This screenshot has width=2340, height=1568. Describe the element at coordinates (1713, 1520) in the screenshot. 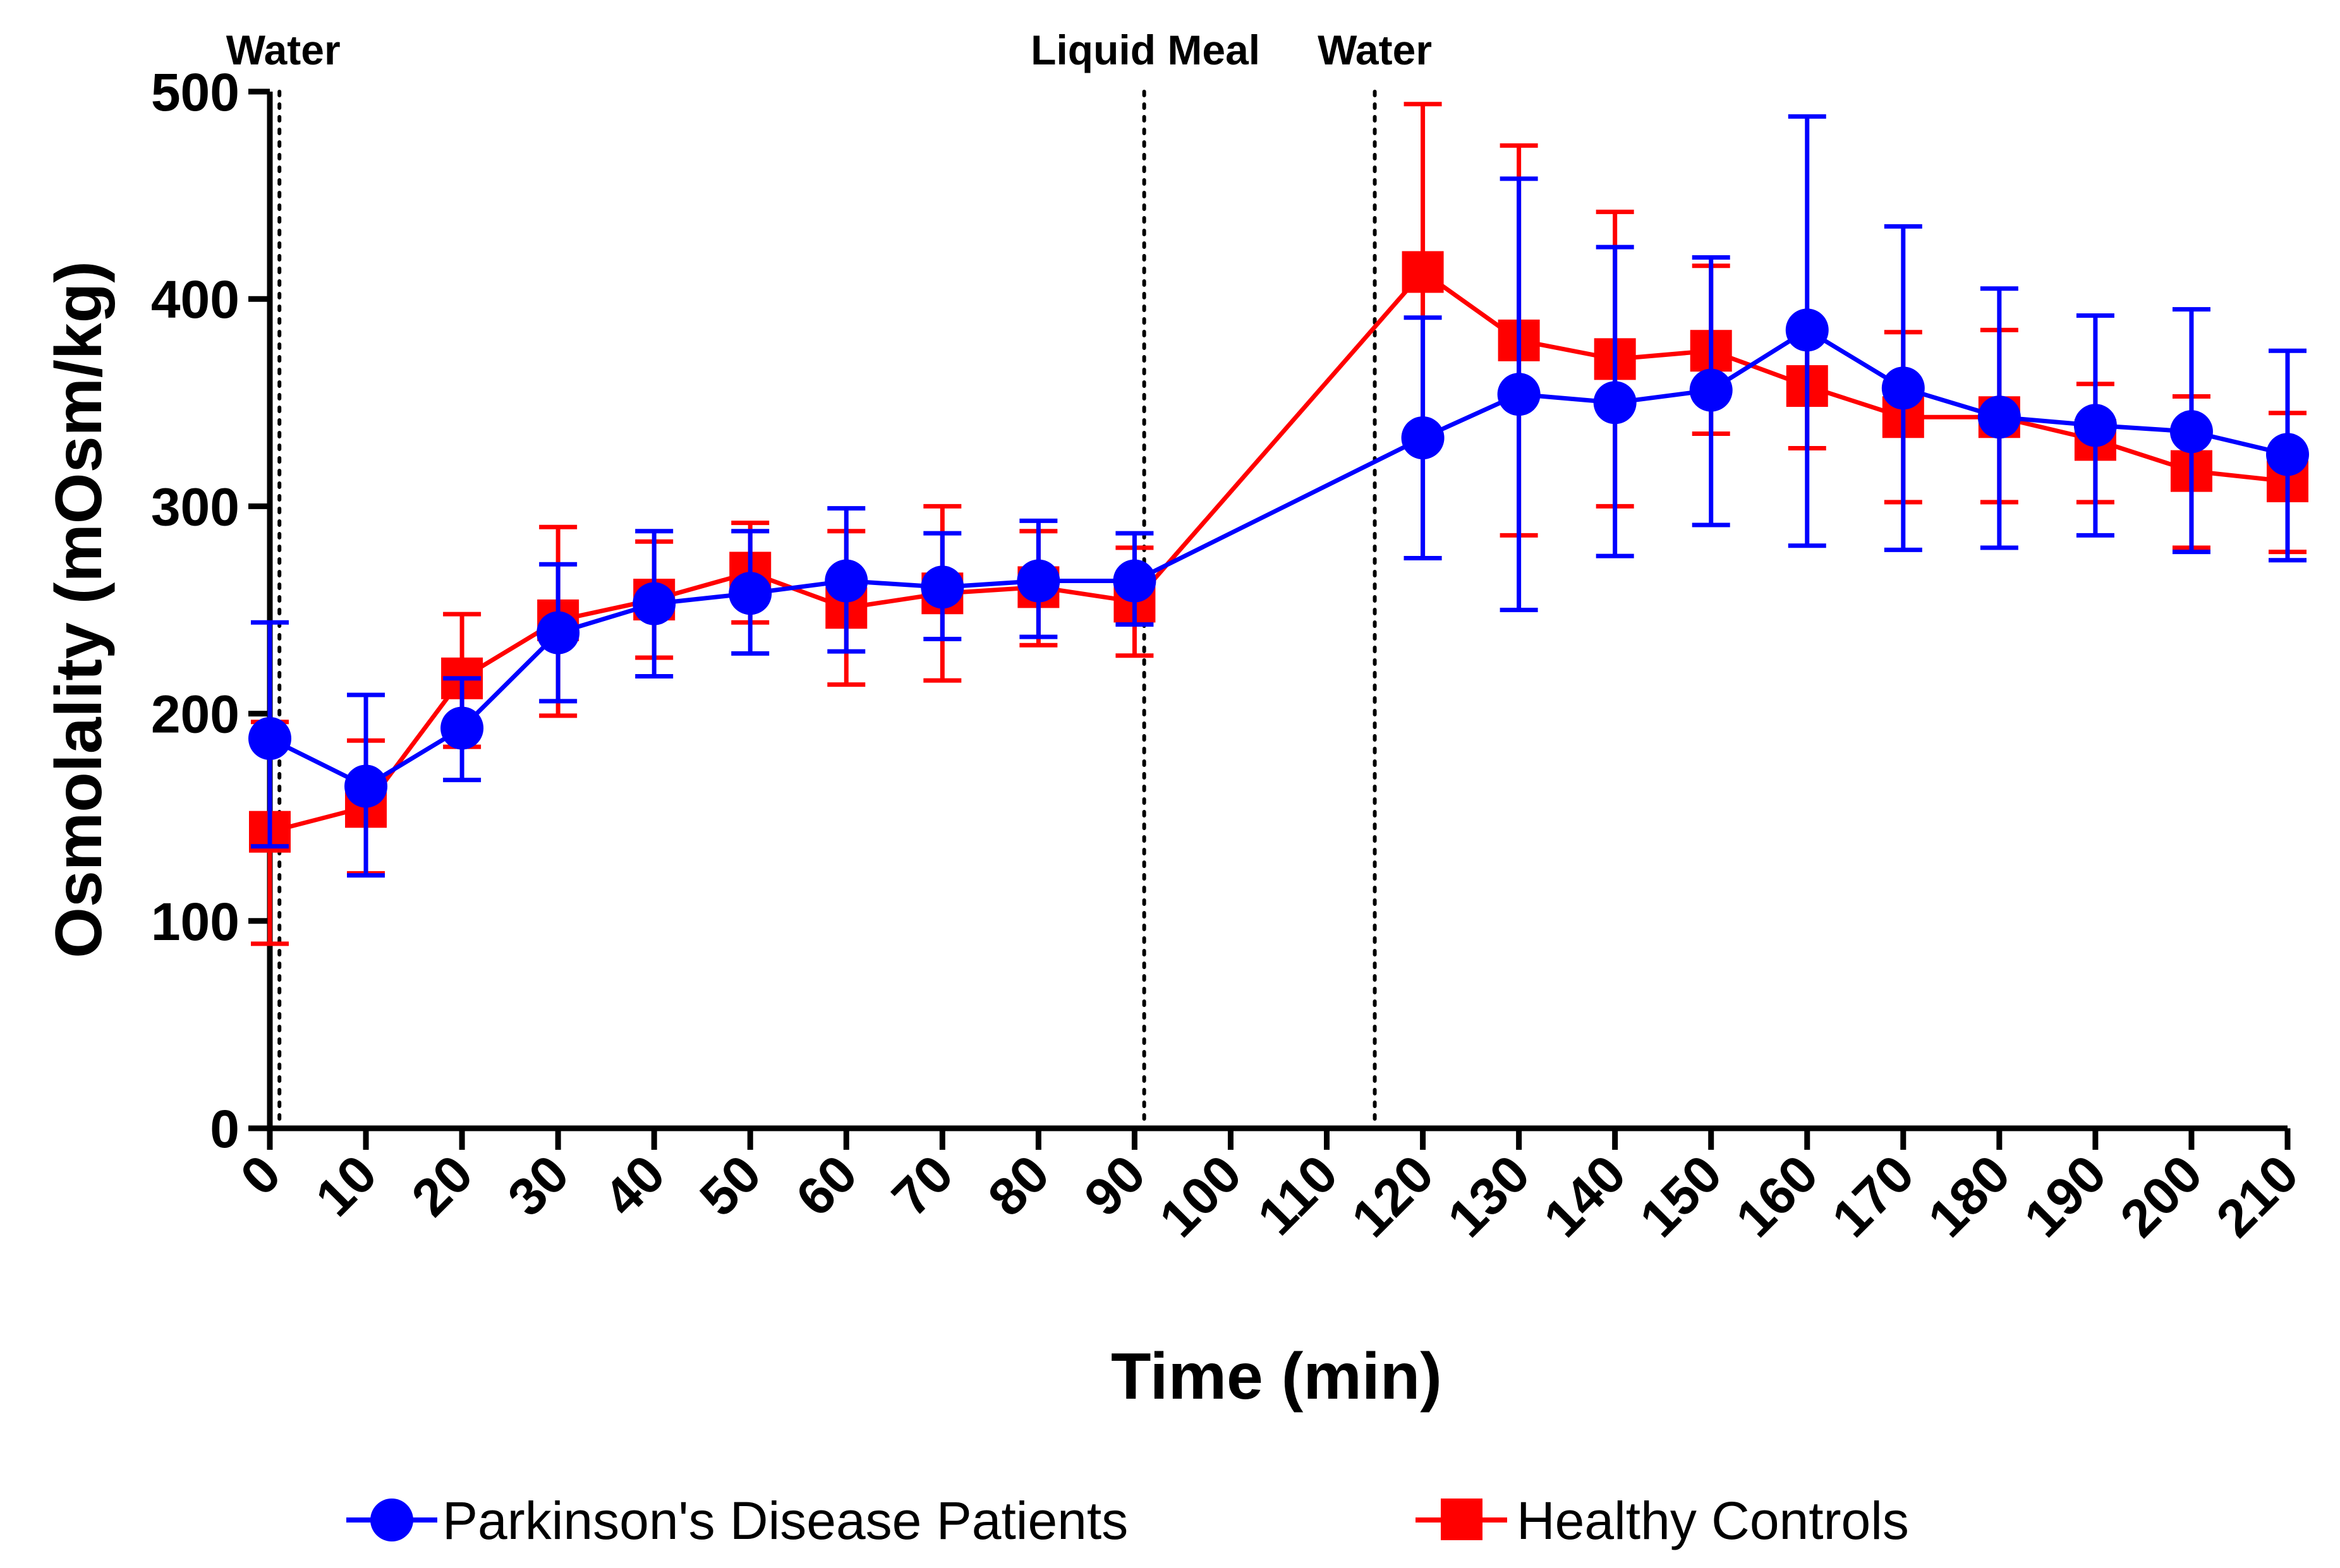

I see `legend-label-hc: Healthy Controls` at that location.